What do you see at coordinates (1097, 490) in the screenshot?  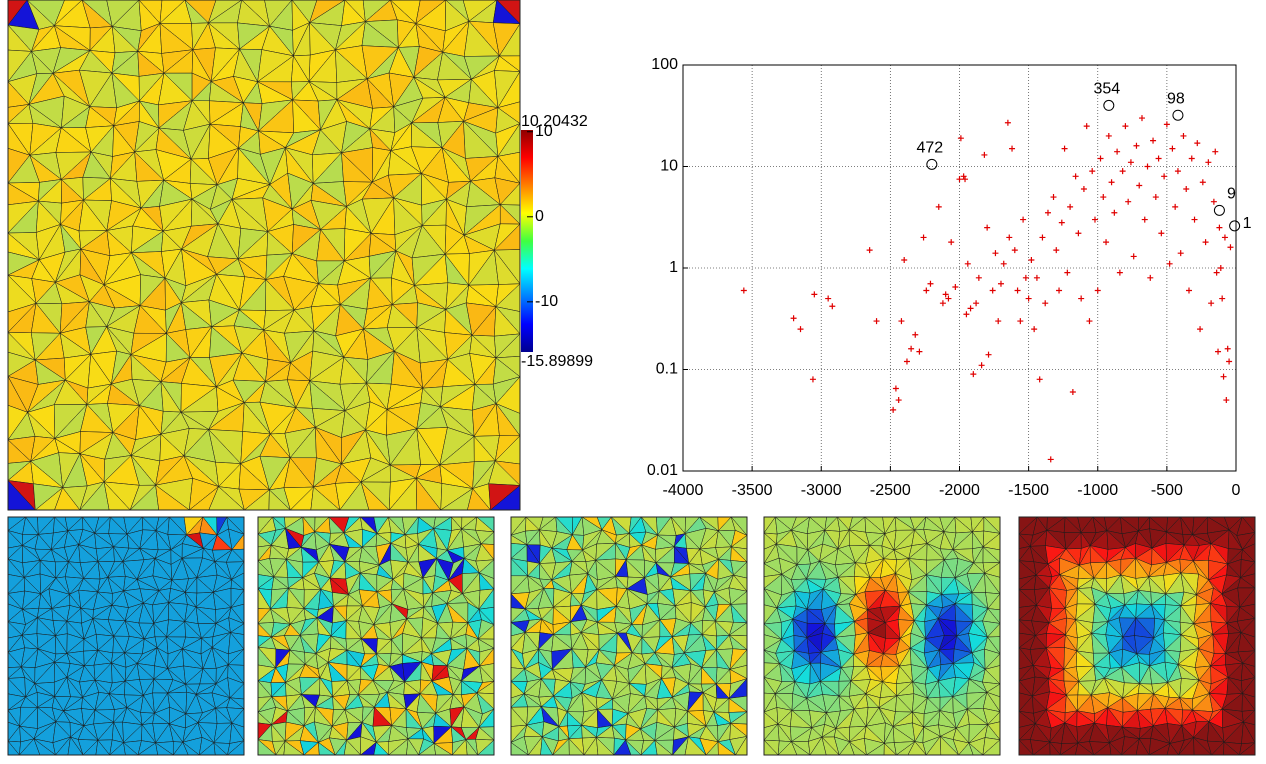 I see `x-tick-label: -1000` at bounding box center [1097, 490].